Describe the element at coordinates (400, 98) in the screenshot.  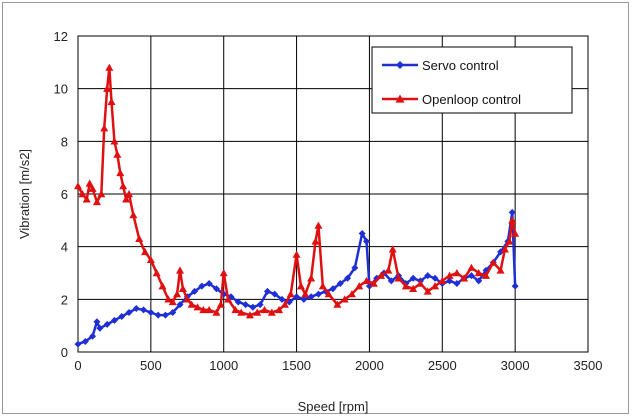
I see `legend-marker` at that location.